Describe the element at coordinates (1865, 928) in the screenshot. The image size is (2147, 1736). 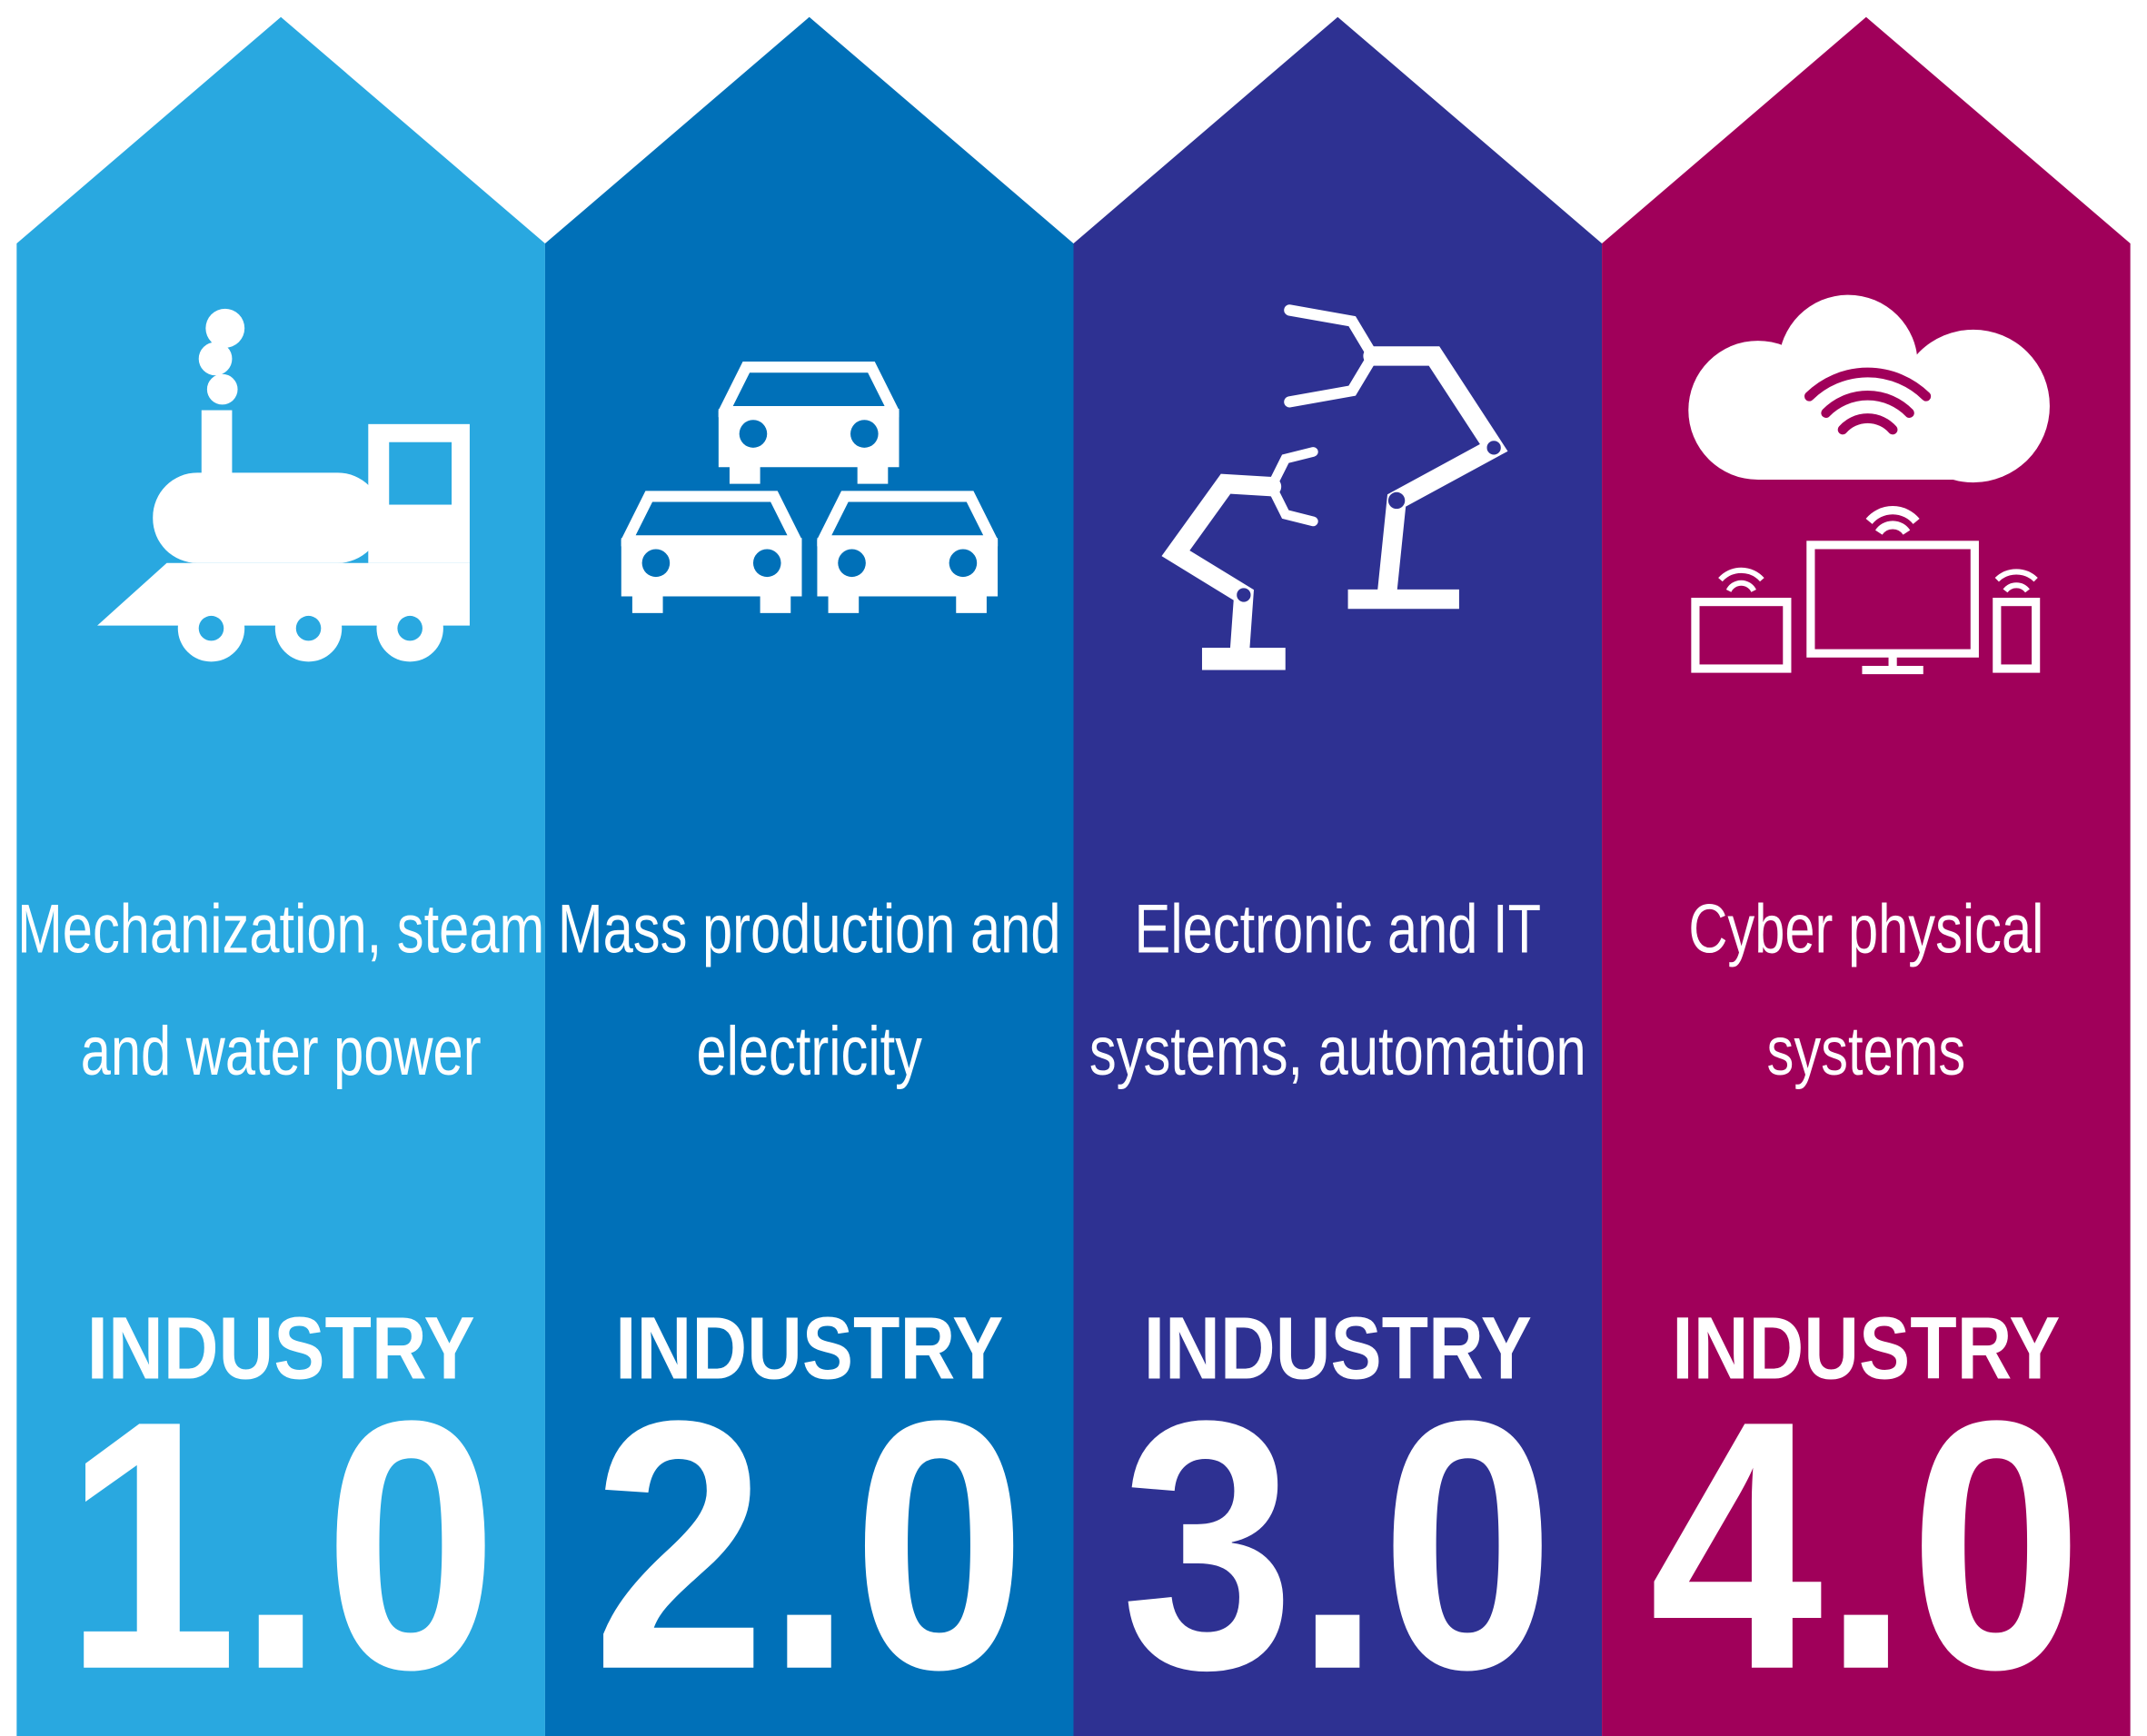
I see `description: Cyber physical` at that location.